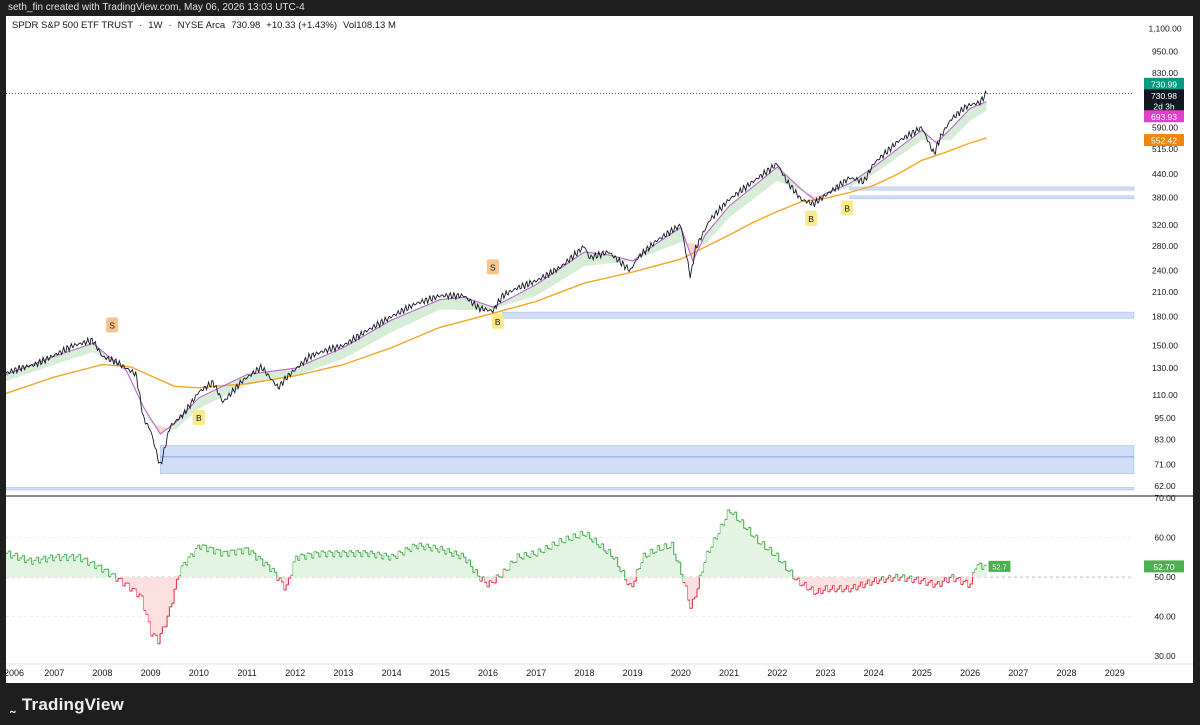  I want to click on price-badge-label: 693.93, so click(1164, 117).